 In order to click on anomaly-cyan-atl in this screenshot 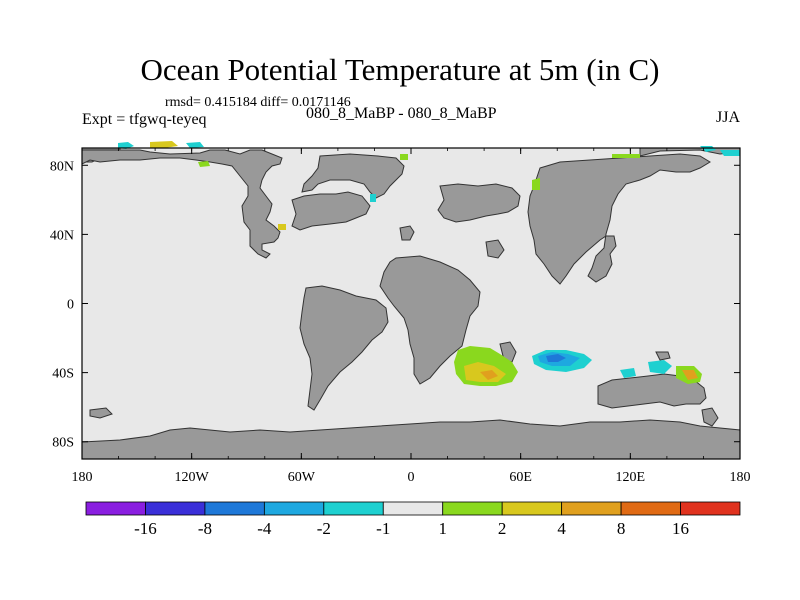, I will do `click(373, 198)`.